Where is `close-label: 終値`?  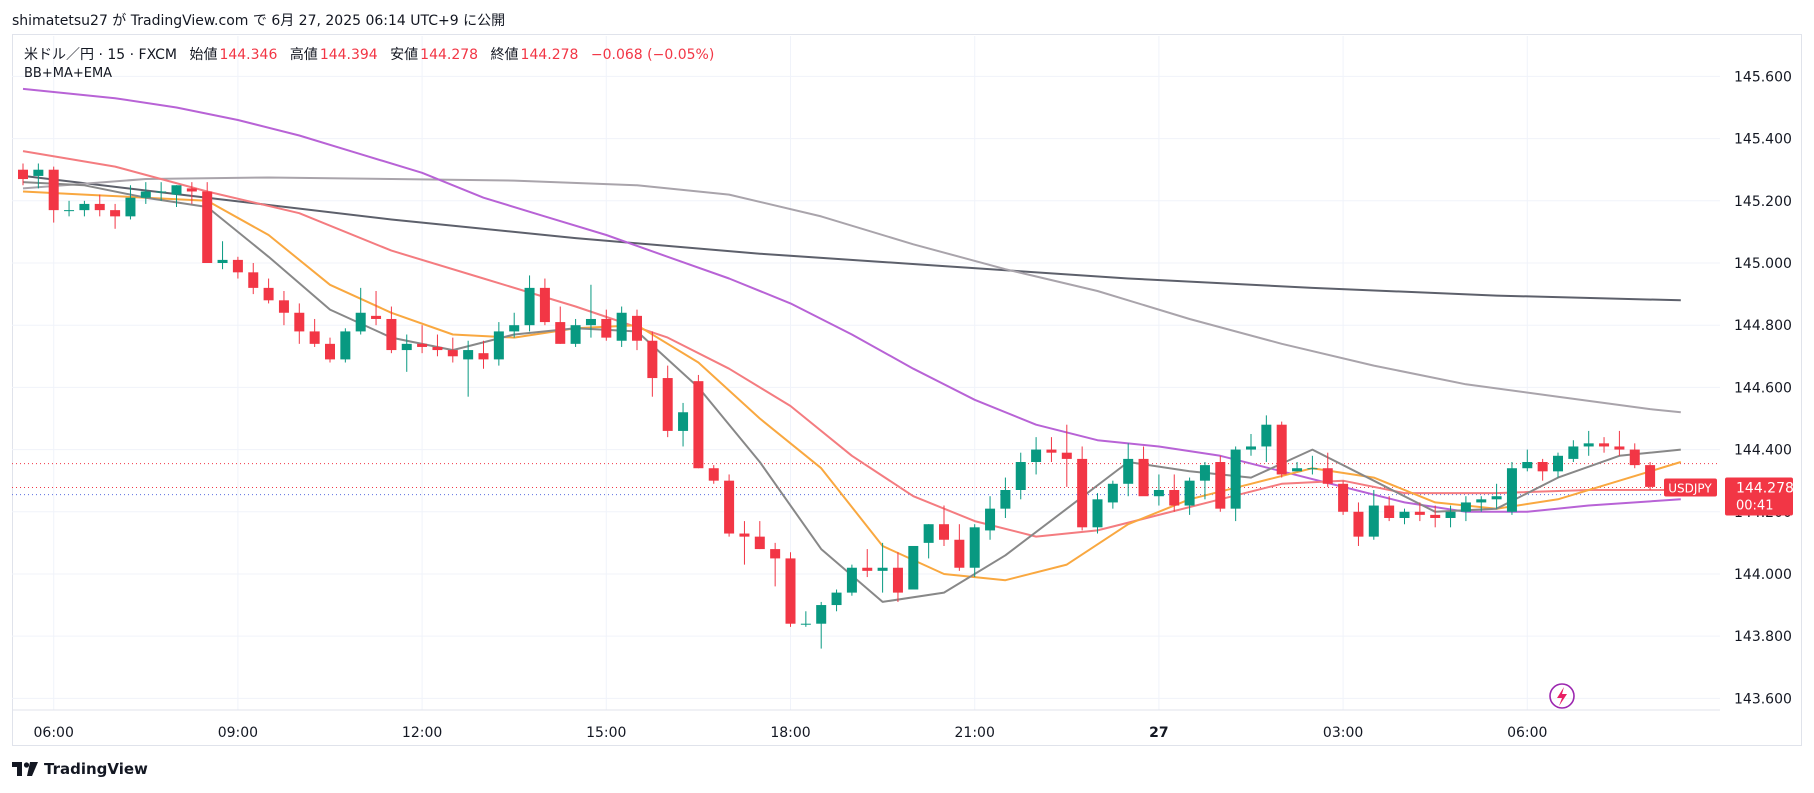 close-label: 終値 is located at coordinates (504, 55).